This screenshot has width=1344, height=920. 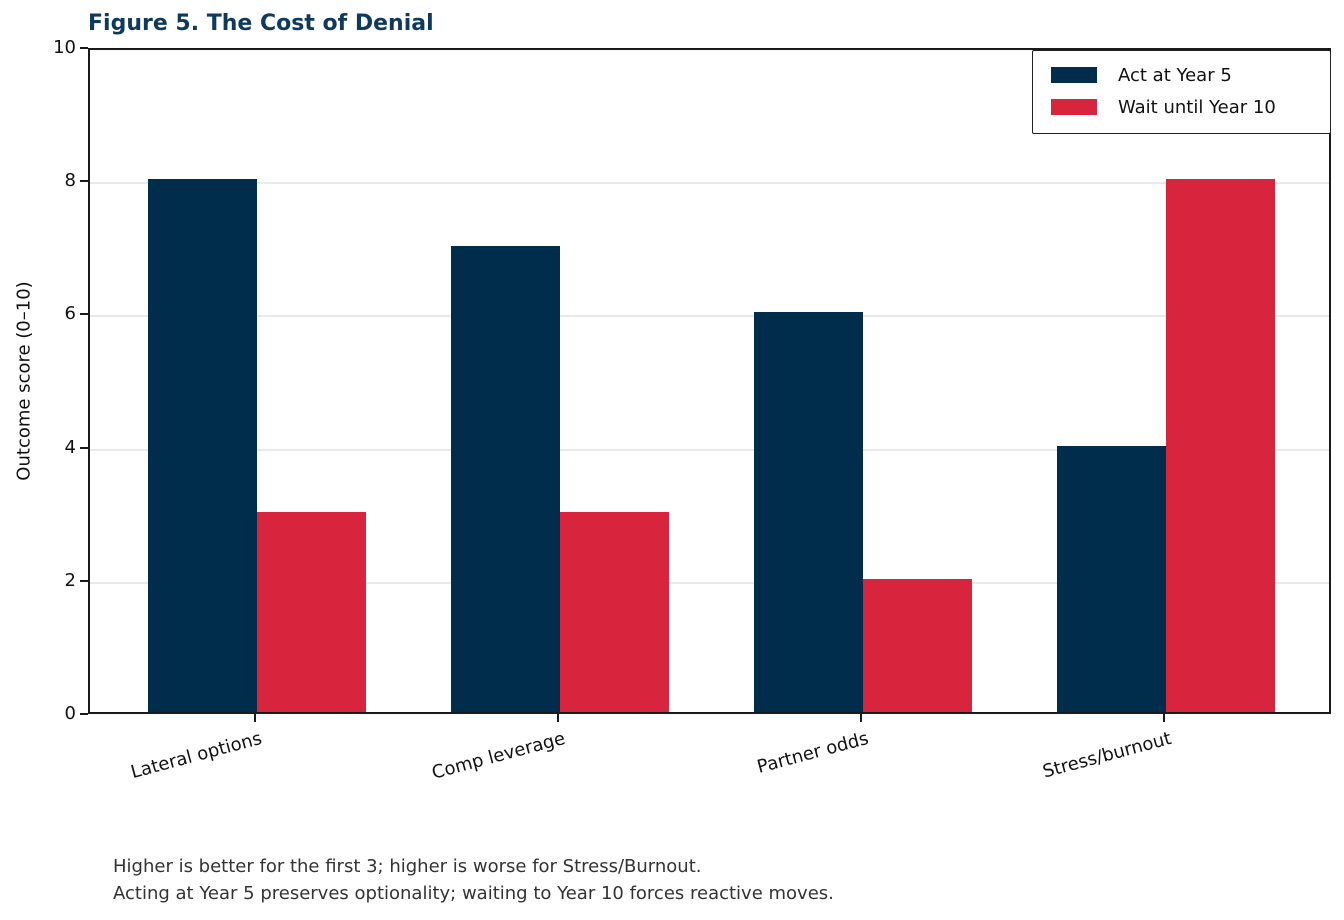 What do you see at coordinates (498, 756) in the screenshot?
I see `x-tick-label-comp-leverage: Comp leverage` at bounding box center [498, 756].